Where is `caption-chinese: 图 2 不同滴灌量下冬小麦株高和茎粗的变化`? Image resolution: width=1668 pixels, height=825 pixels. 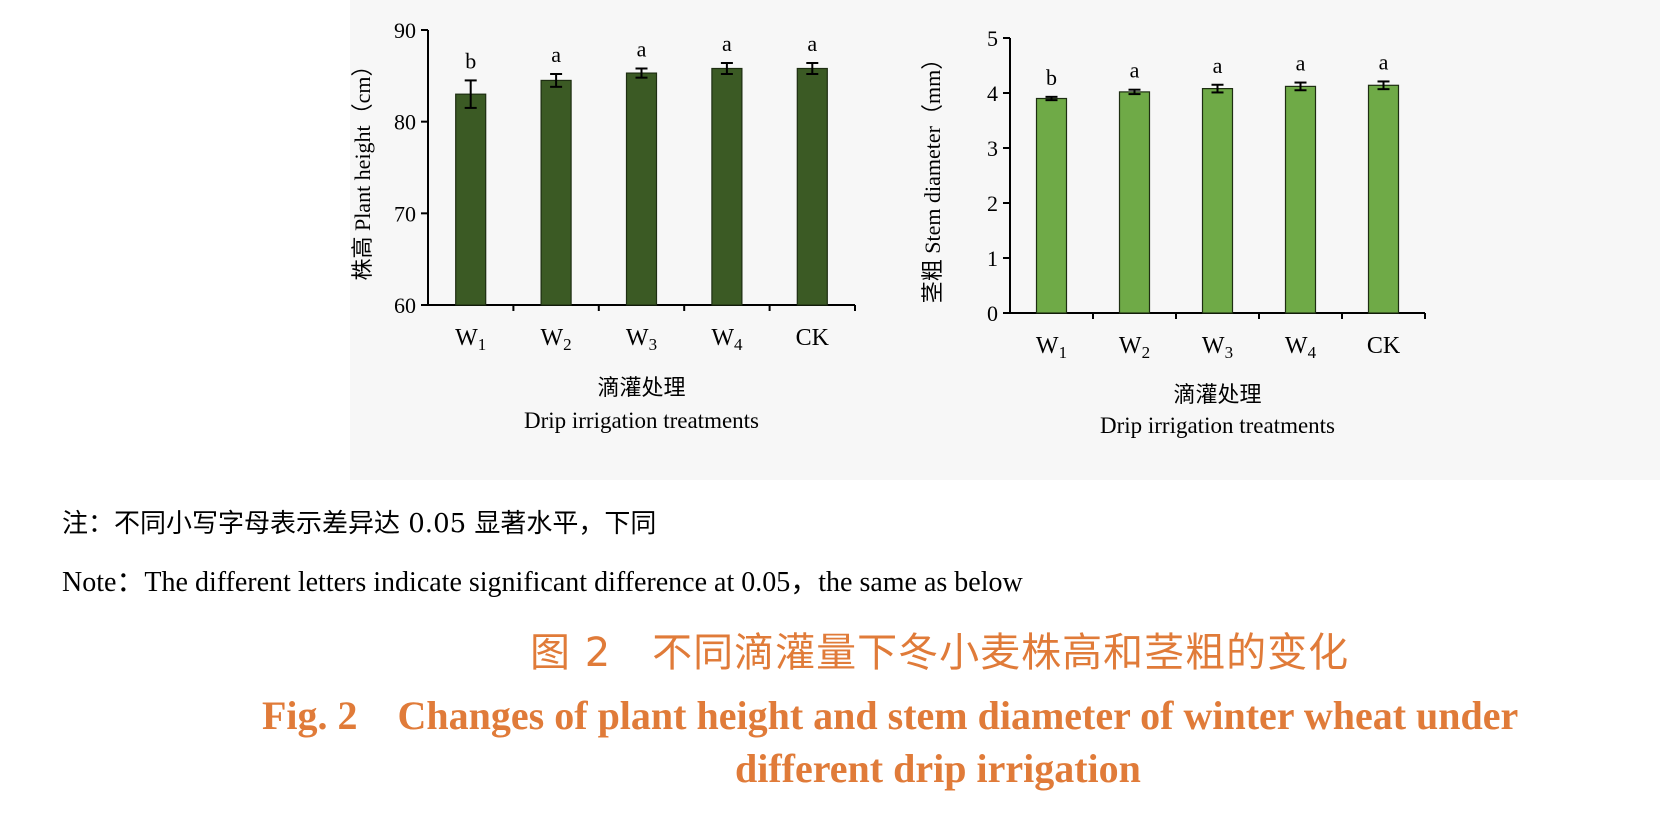 caption-chinese: 图 2 不同滴灌量下冬小麦株高和茎粗的变化 is located at coordinates (940, 653).